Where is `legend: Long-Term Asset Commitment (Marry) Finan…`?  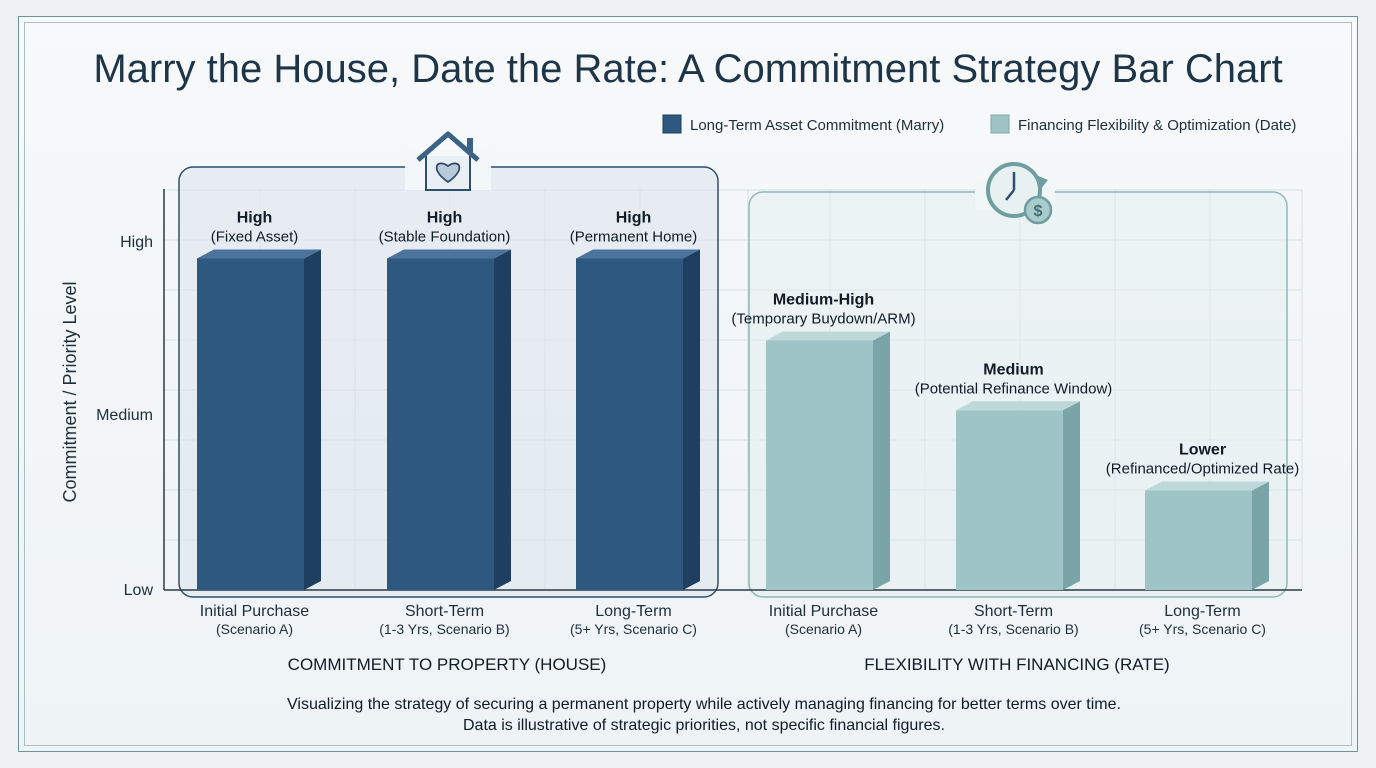 legend: Long-Term Asset Commitment (Marry) Finan… is located at coordinates (979, 124).